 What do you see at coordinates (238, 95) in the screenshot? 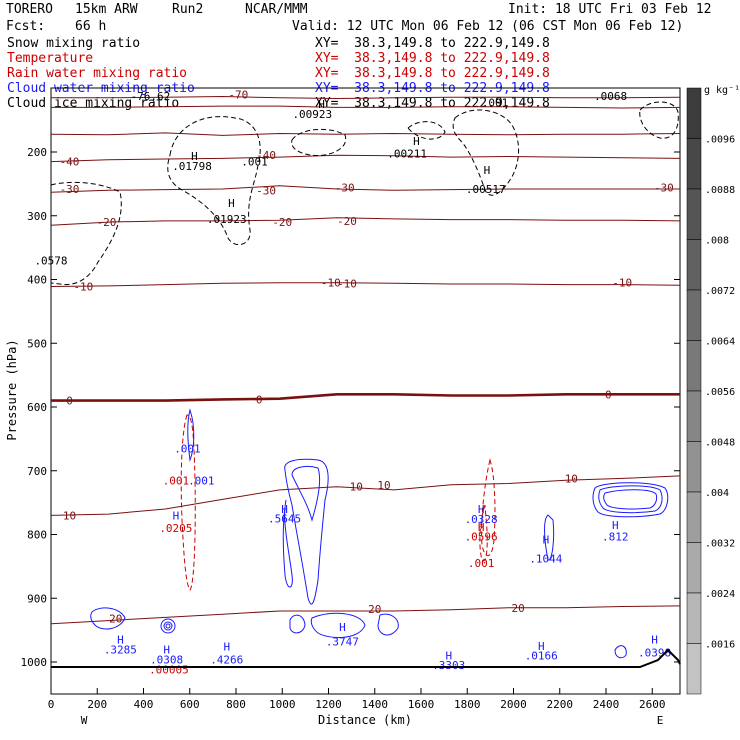
I see `temperature-label: -70` at bounding box center [238, 95].